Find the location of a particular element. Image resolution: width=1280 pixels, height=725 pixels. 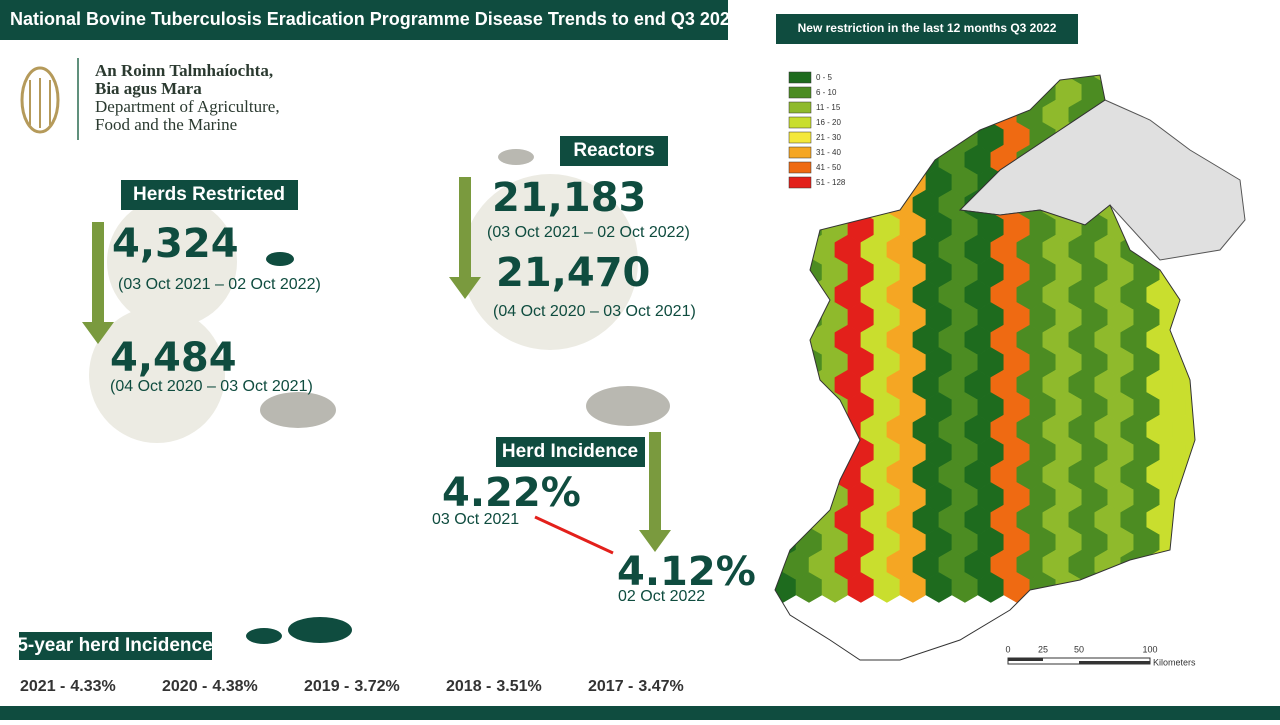

trend-line is located at coordinates (574, 535).